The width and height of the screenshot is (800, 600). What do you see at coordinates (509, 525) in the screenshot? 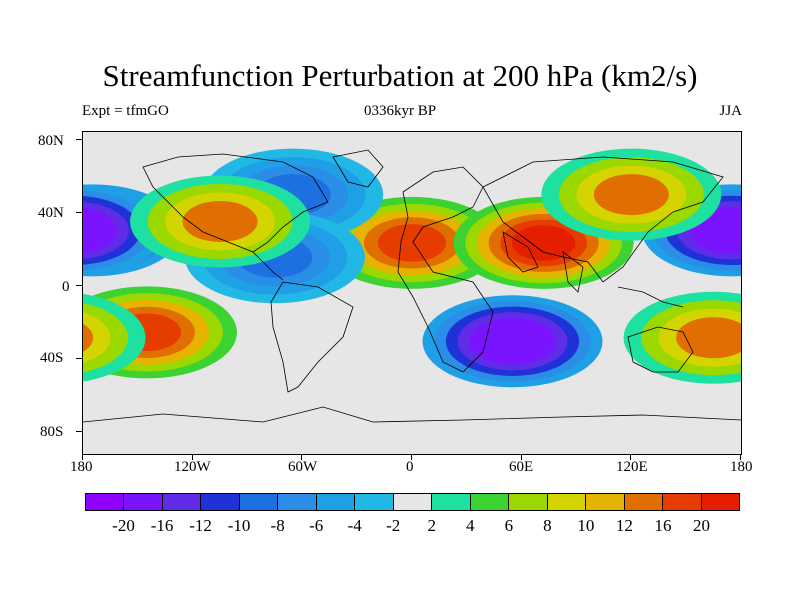
I see `colorbar-label: 6` at bounding box center [509, 525].